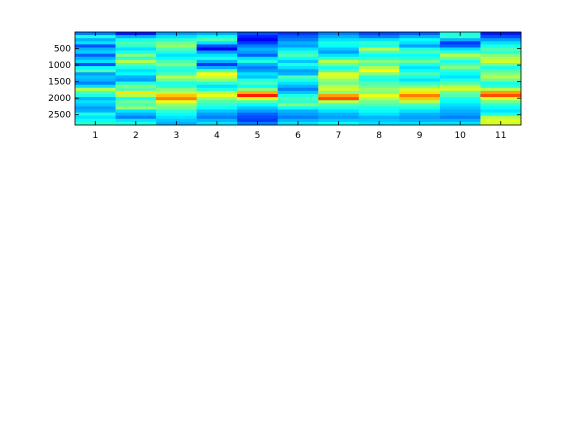 Image resolution: width=576 pixels, height=432 pixels. I want to click on y-tick-label: 500, so click(62, 50).